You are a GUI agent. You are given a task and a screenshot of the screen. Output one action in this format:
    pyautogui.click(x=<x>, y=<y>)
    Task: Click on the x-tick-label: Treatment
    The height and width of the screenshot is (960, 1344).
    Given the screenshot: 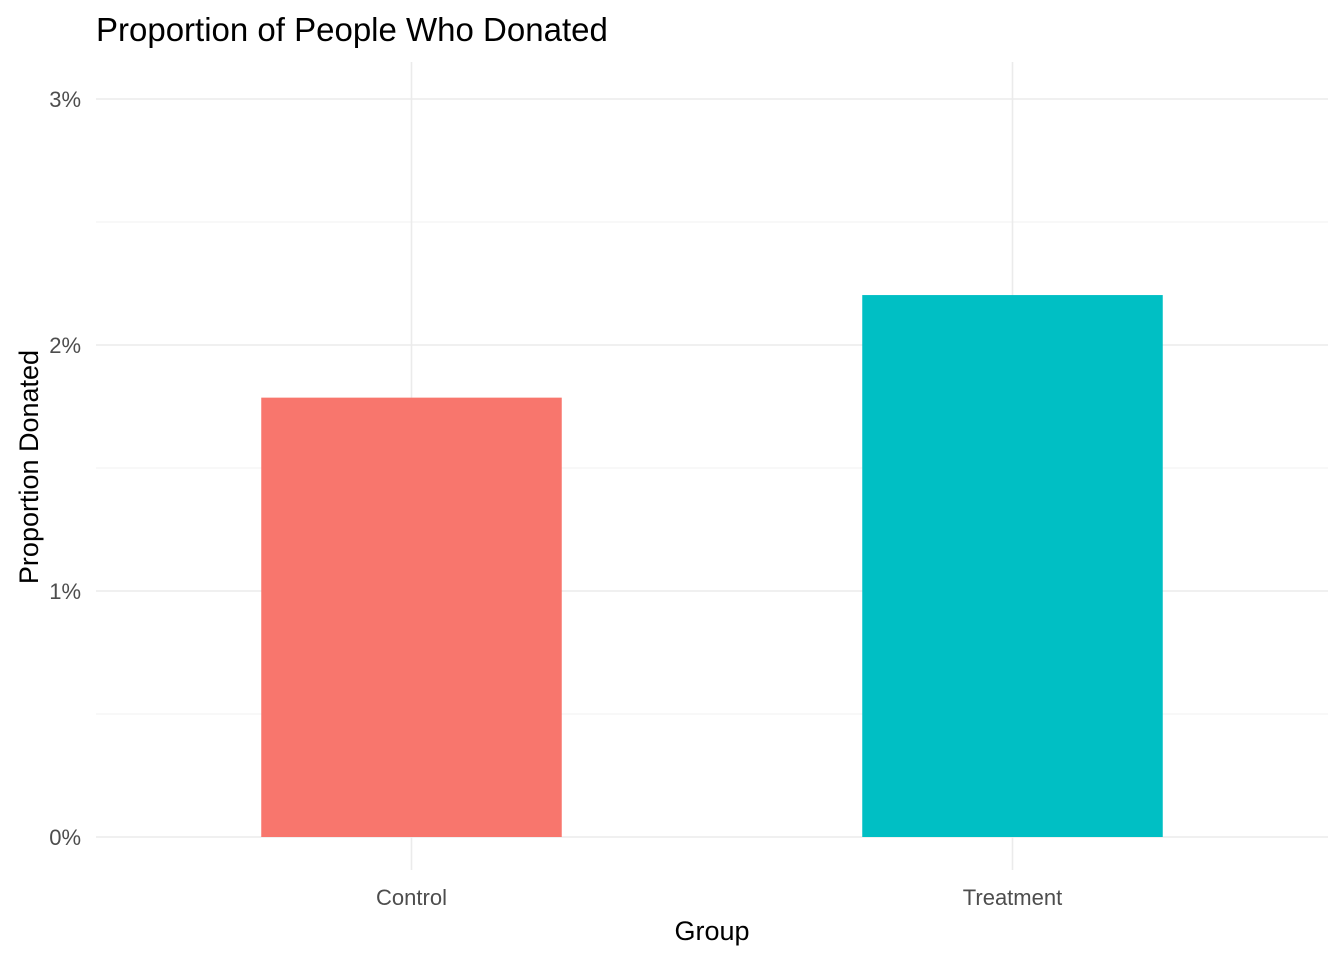 What is the action you would take?
    pyautogui.click(x=1012, y=897)
    